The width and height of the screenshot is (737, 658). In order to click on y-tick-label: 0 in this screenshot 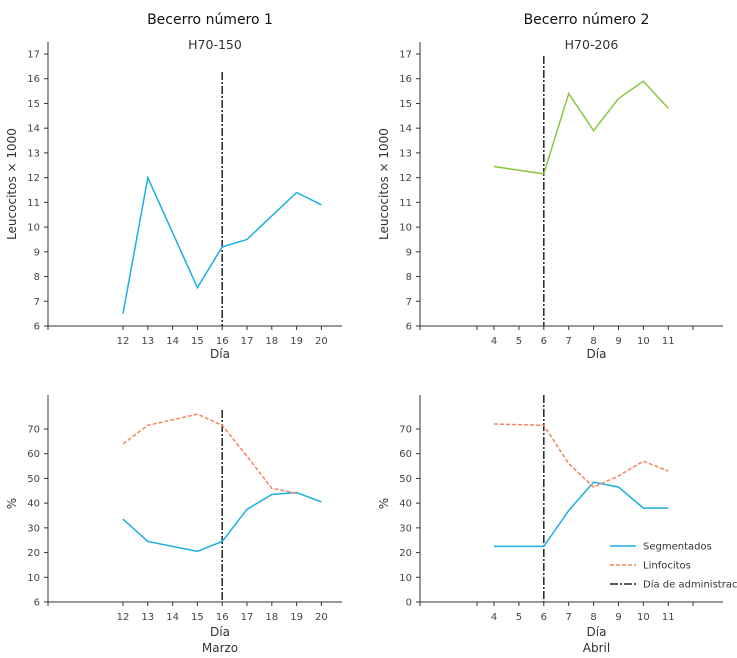, I will do `click(409, 603)`.